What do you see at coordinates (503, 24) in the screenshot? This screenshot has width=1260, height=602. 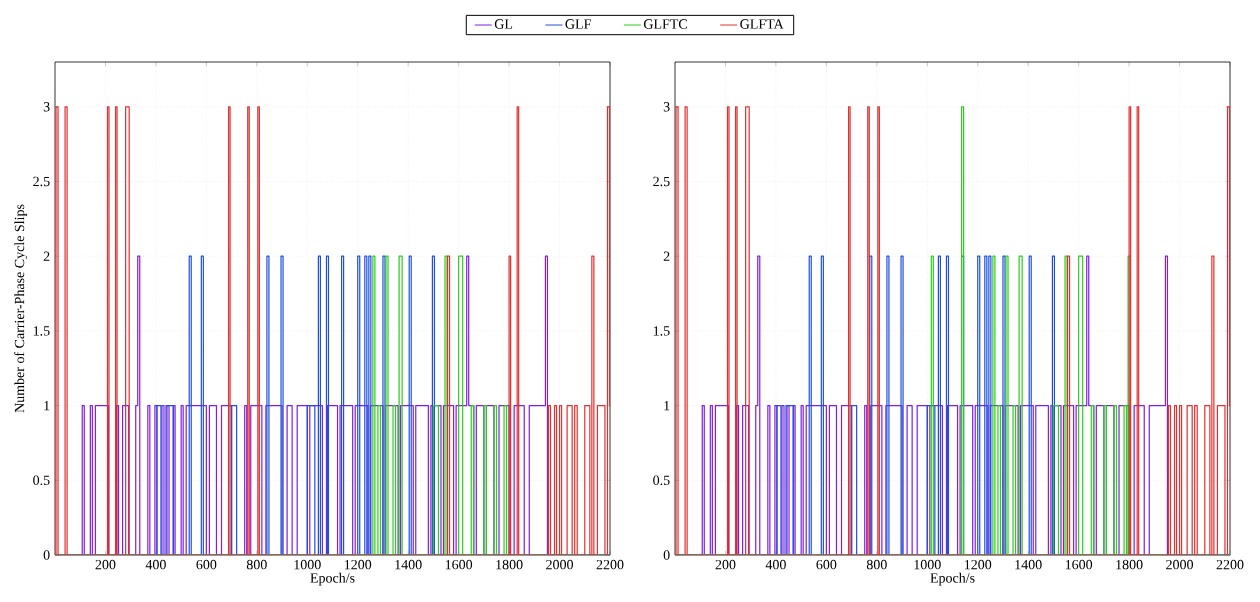 I see `legend-label: GL` at bounding box center [503, 24].